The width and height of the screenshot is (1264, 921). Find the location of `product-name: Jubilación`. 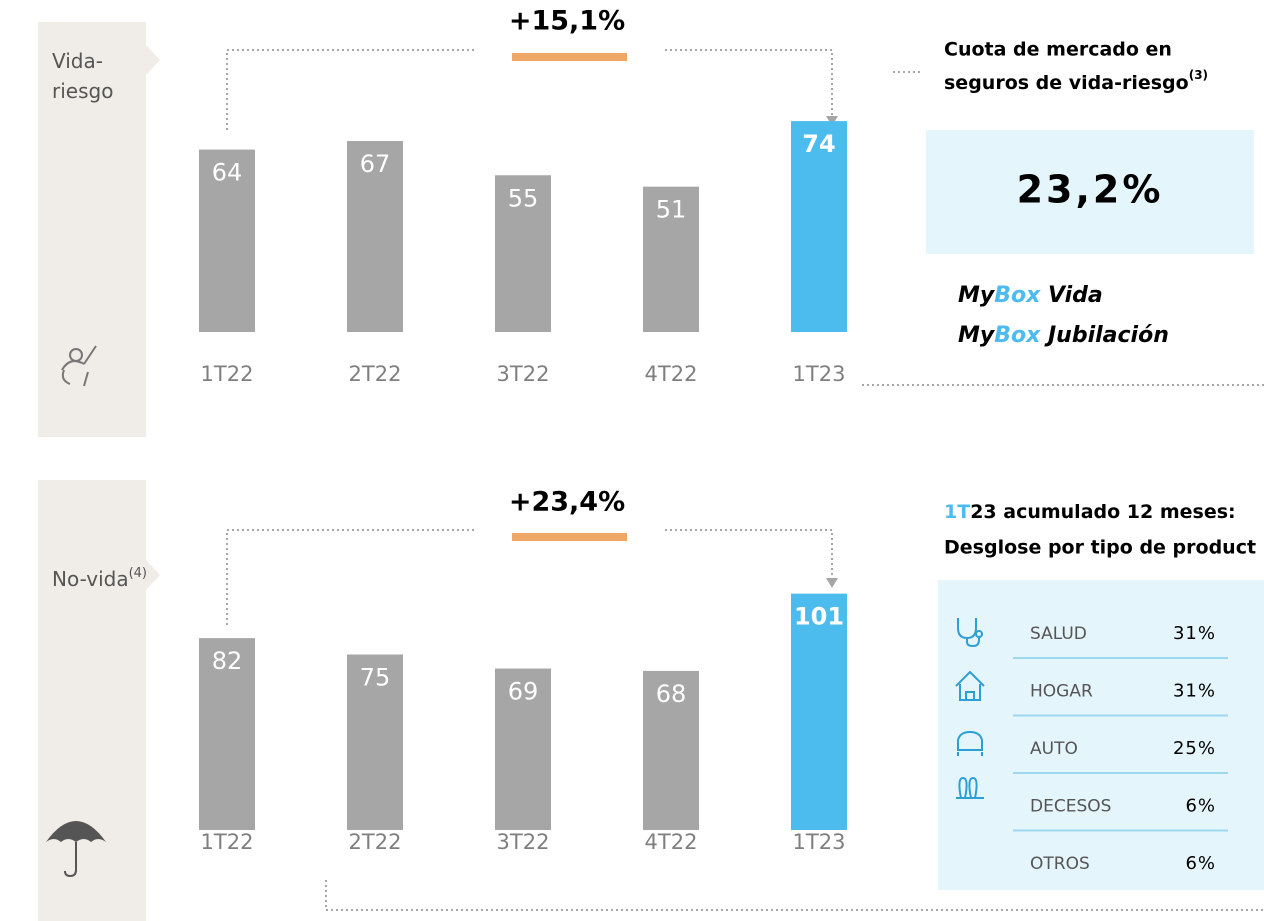

product-name: Jubilación is located at coordinates (1104, 335).